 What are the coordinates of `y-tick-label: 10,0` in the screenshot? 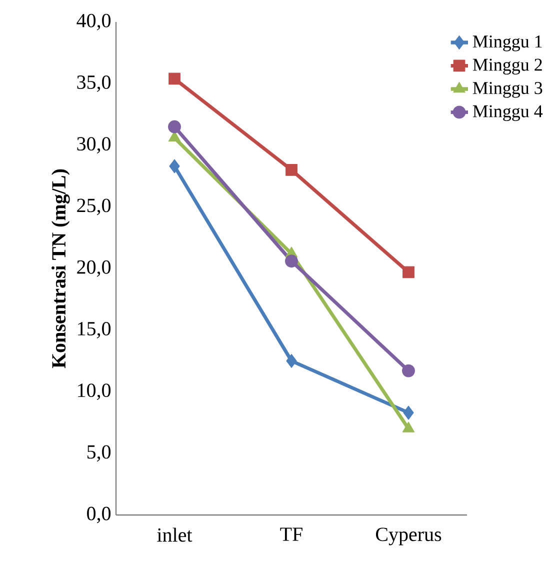 It's located at (94, 392).